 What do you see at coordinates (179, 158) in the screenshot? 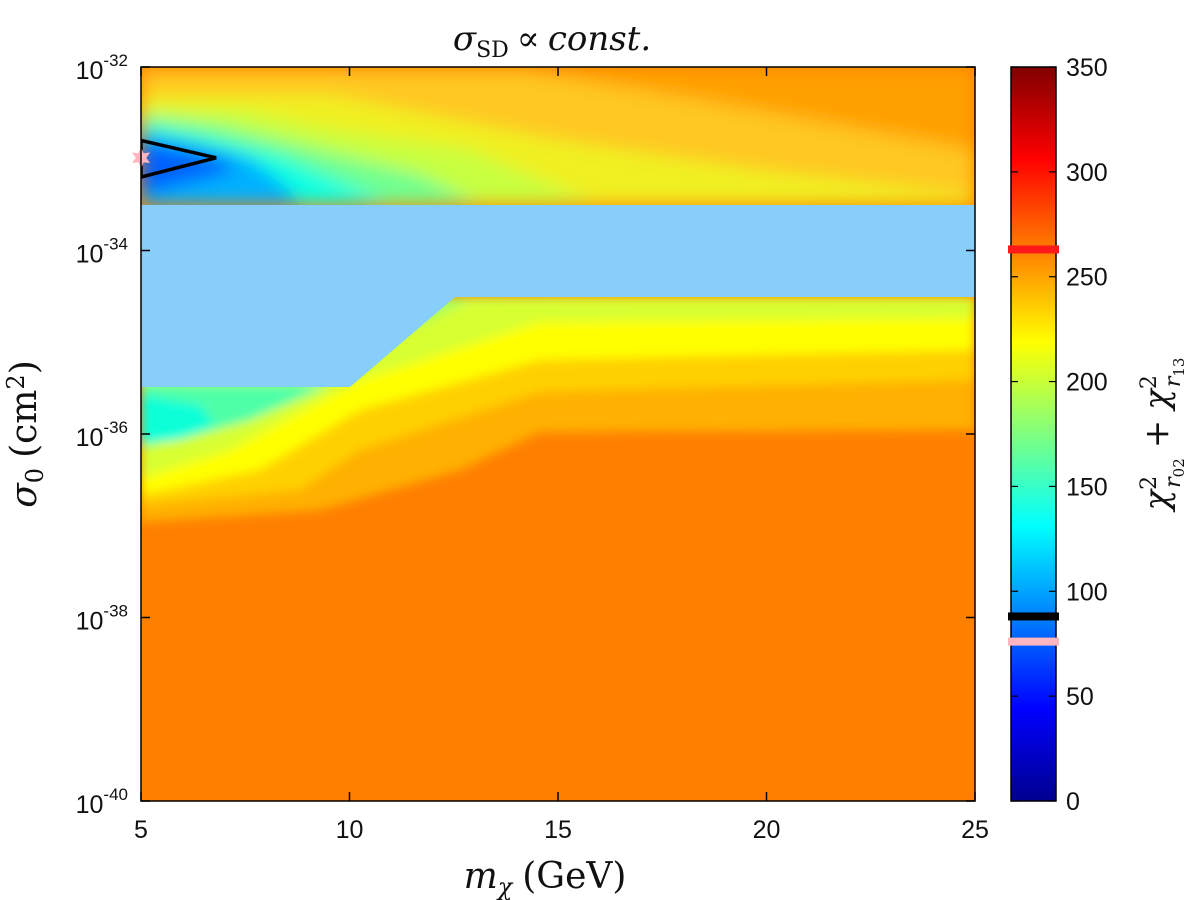
I see `confidence-contour-line` at bounding box center [179, 158].